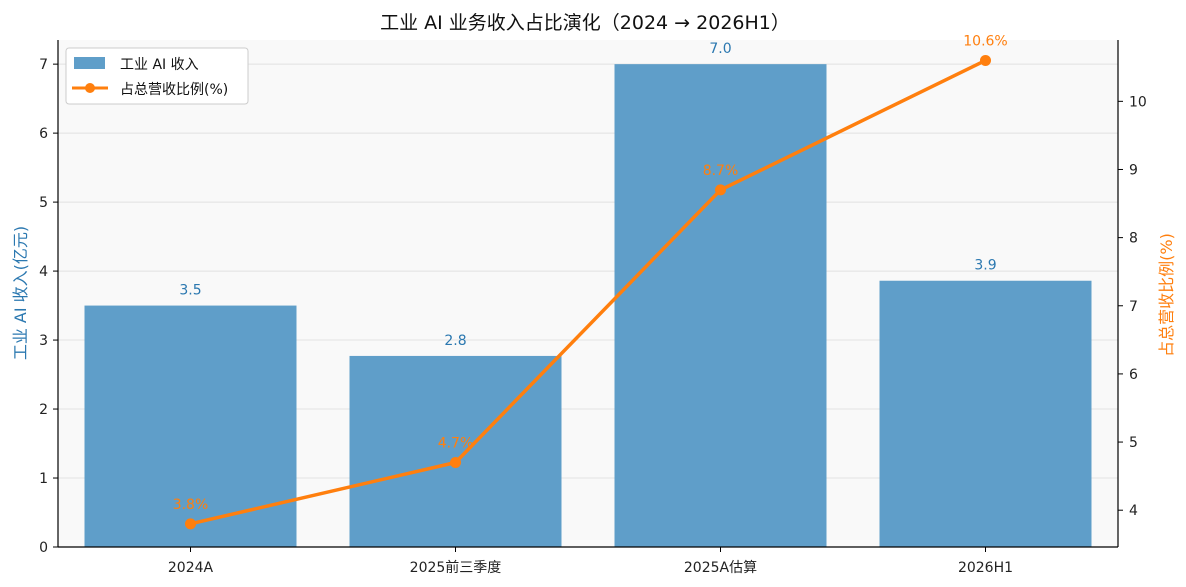  Describe the element at coordinates (48, 306) in the screenshot. I see `left-axis-ticks: 0 1 2 3 4 5 6 7` at that location.